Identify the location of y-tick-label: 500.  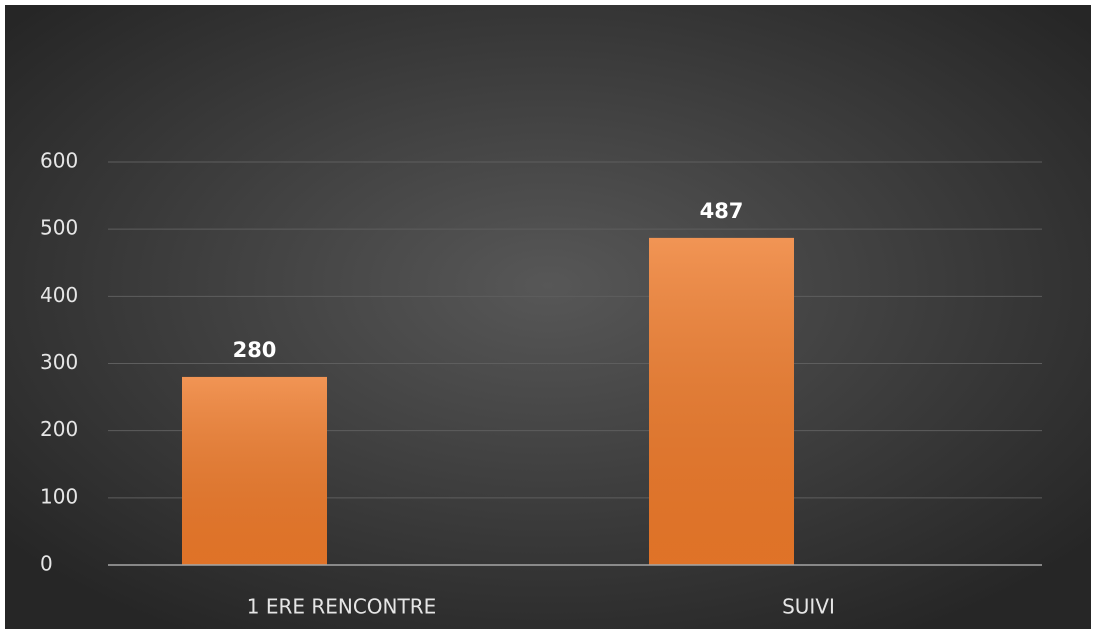
(59, 228).